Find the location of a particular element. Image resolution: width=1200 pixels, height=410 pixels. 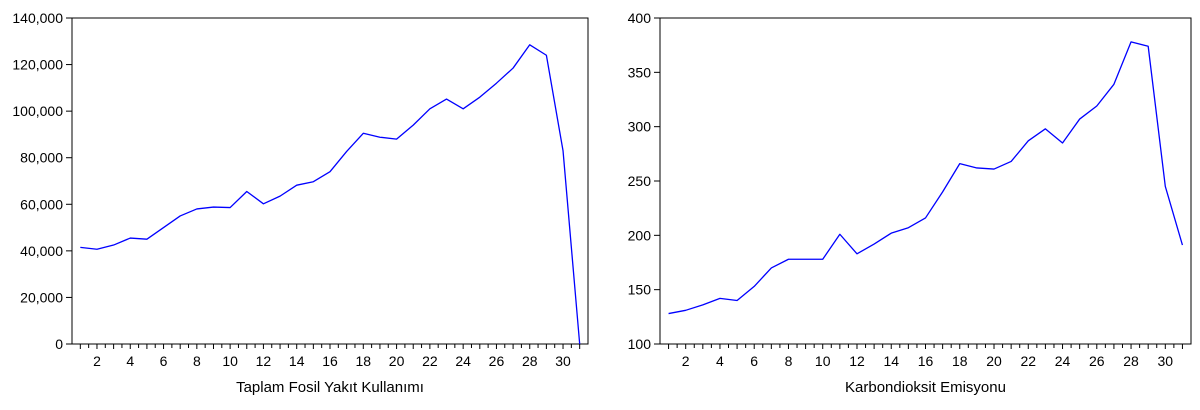

y-tick-label: 400 is located at coordinates (640, 18).